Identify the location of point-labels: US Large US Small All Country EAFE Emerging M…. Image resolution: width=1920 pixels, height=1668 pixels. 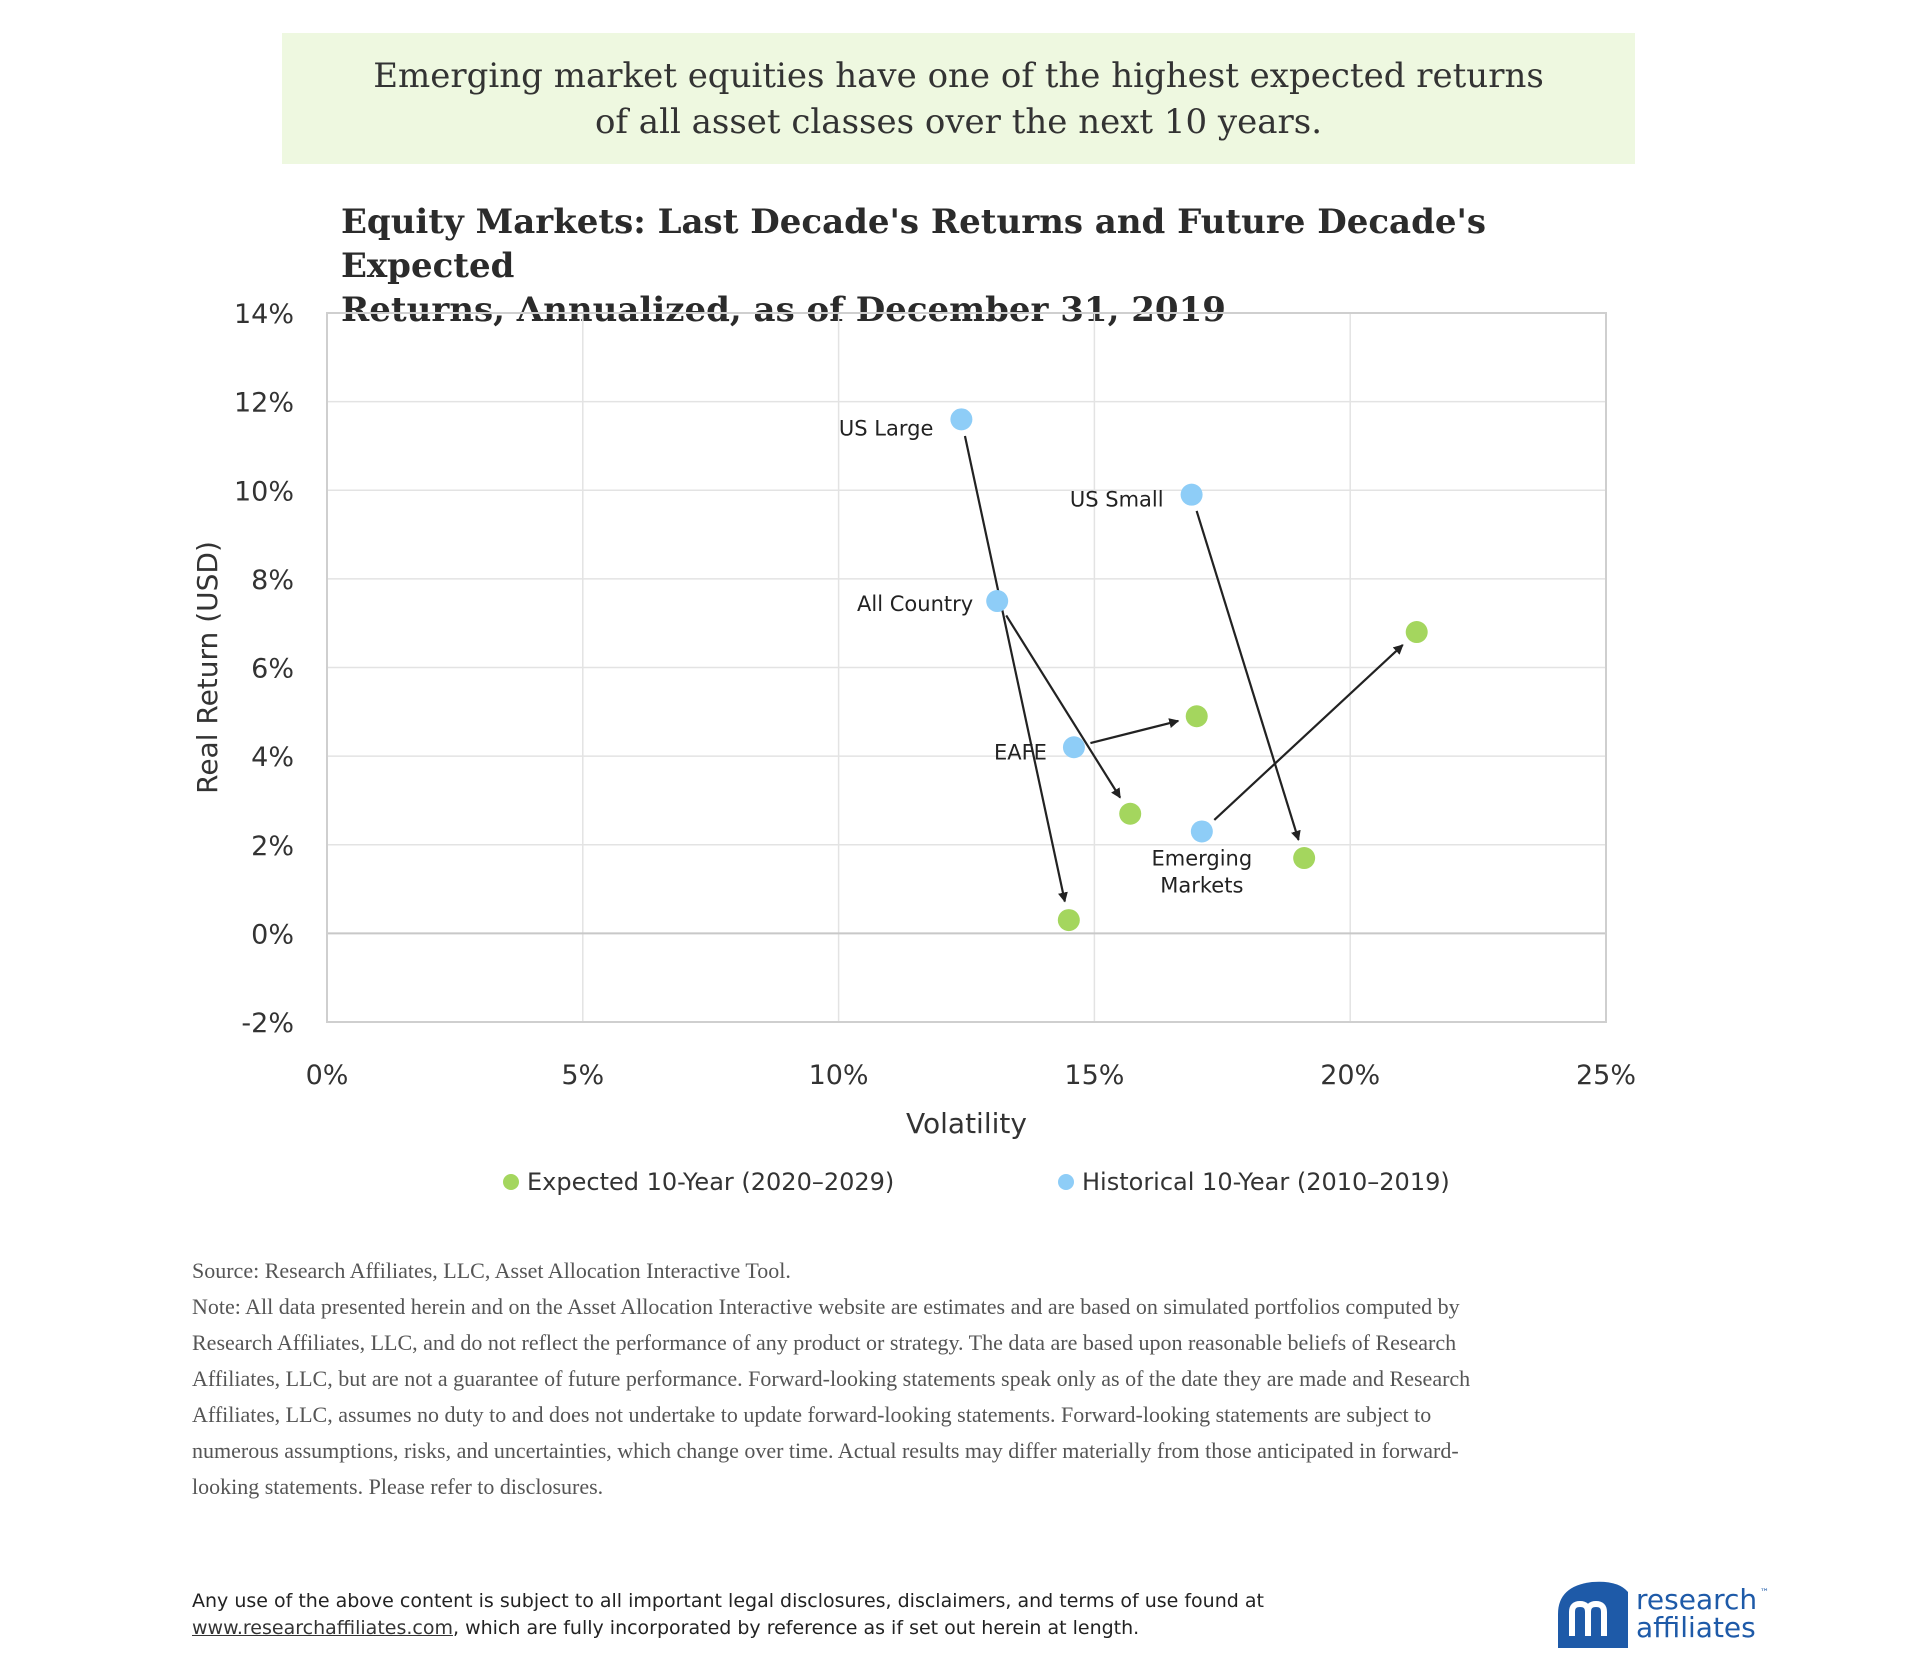
(1045, 656).